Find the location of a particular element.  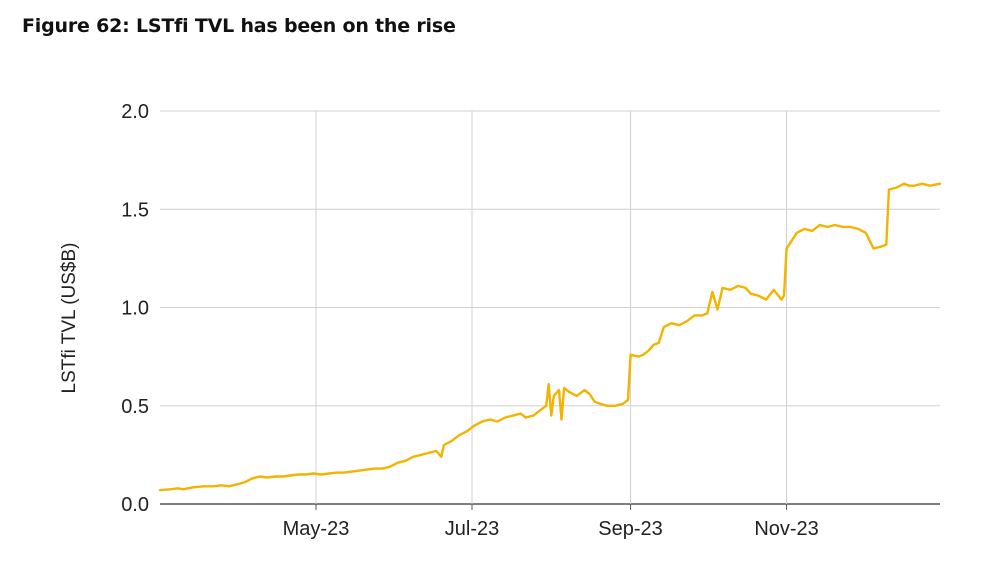

y-tick-label-3: 1.5 is located at coordinates (135, 210).